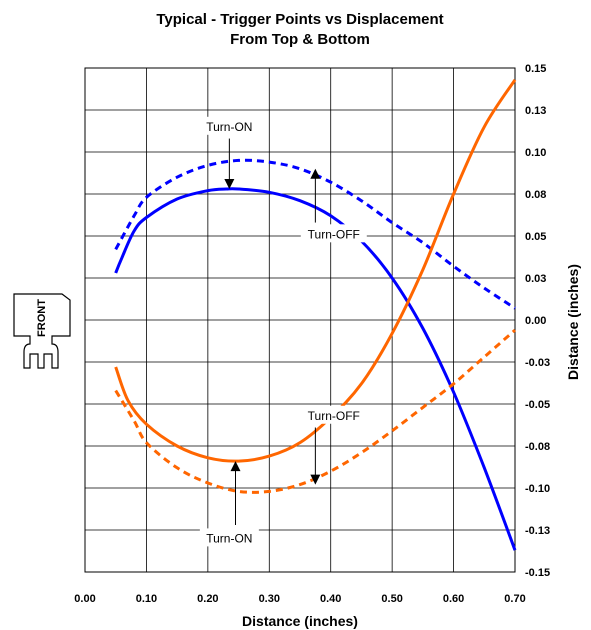  I want to click on chart-title: Typical - Trigger Points vs Displacement, so click(299, 19).